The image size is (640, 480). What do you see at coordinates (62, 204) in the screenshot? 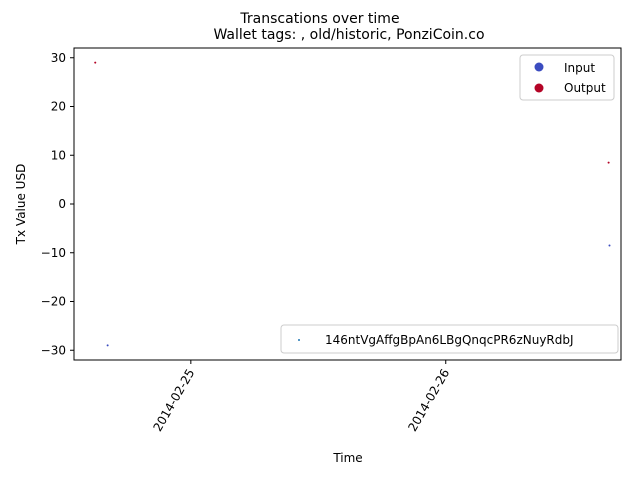
I see `y-tick-label: 0` at bounding box center [62, 204].